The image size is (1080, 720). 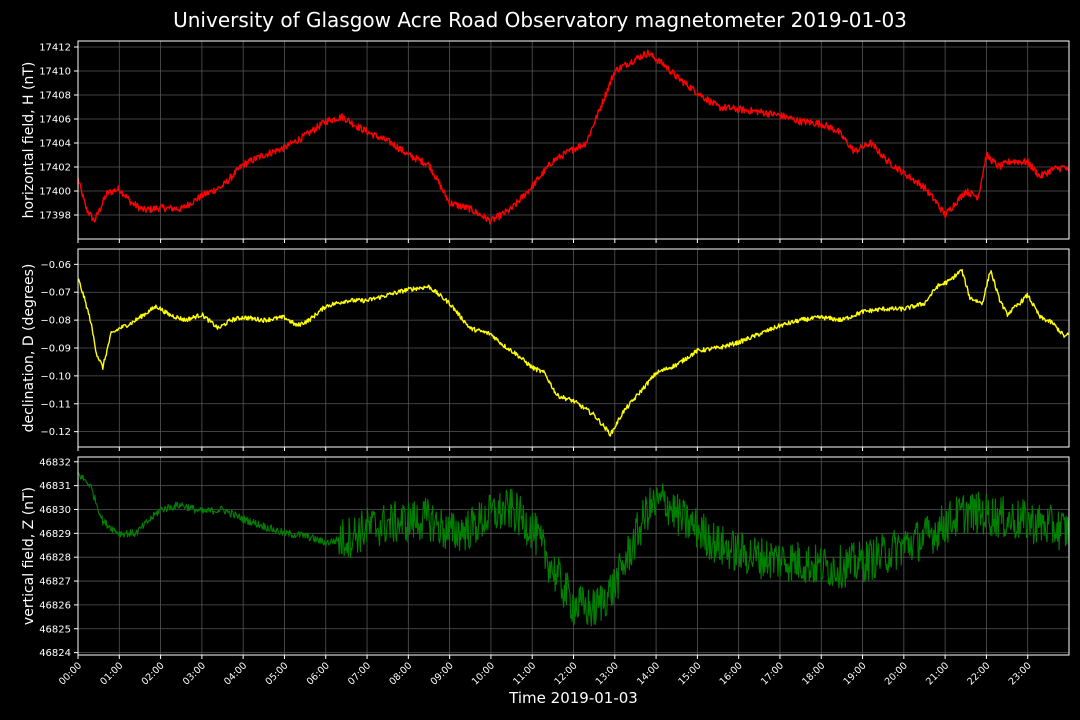 What do you see at coordinates (70, 673) in the screenshot?
I see `x-tick-label: 00:00` at bounding box center [70, 673].